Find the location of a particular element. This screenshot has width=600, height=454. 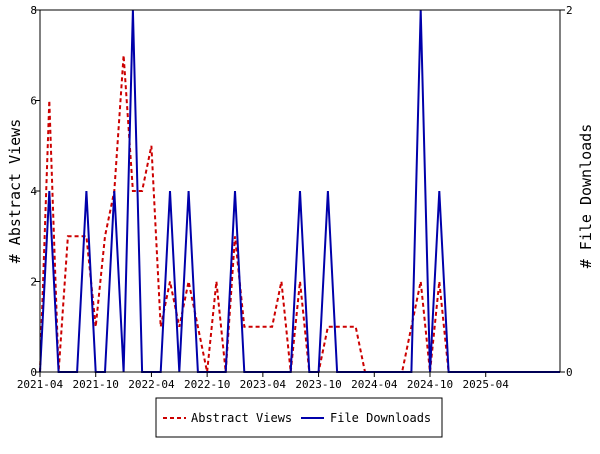

y-left-tick-label: 0 is located at coordinates (33, 372).